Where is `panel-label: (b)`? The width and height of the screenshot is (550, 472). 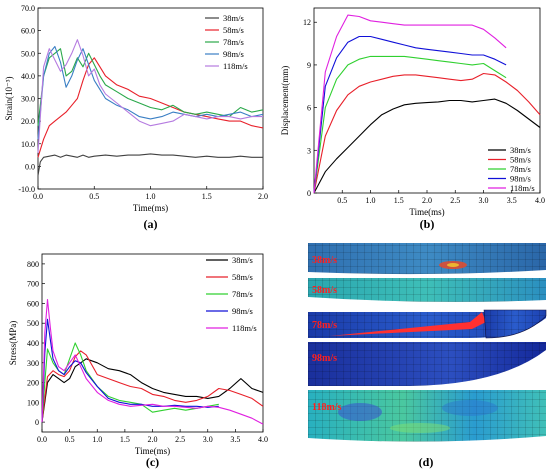 panel-label: (b) is located at coordinates (427, 224).